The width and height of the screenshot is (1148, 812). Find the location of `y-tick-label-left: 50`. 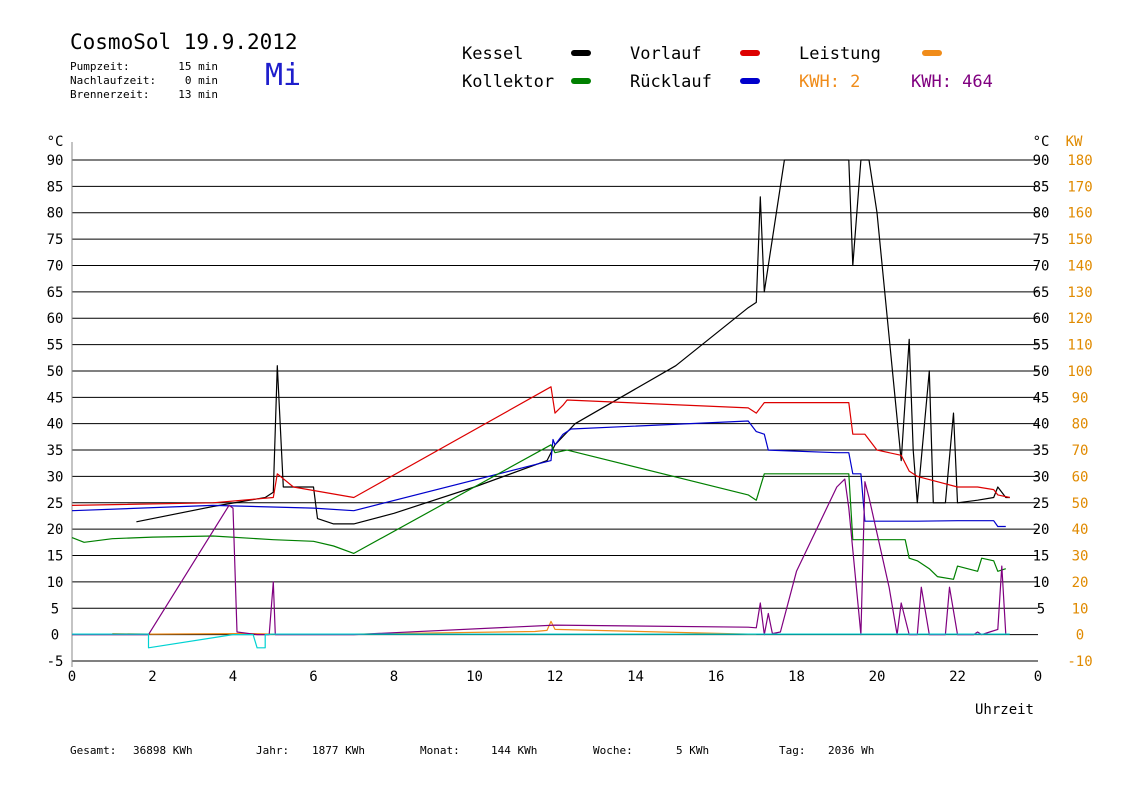

y-tick-label-left: 50 is located at coordinates (55, 372).